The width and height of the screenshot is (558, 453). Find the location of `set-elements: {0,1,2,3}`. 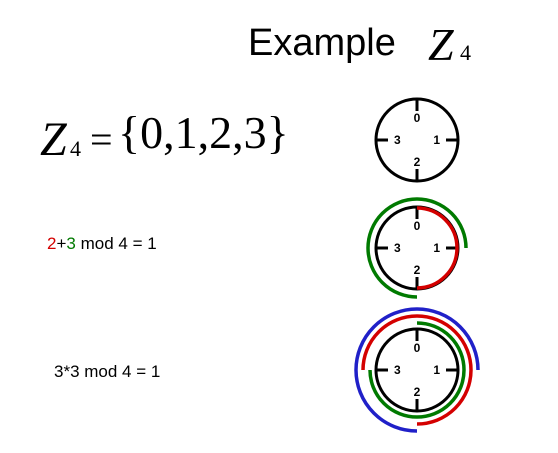

set-elements: {0,1,2,3} is located at coordinates (203, 132).